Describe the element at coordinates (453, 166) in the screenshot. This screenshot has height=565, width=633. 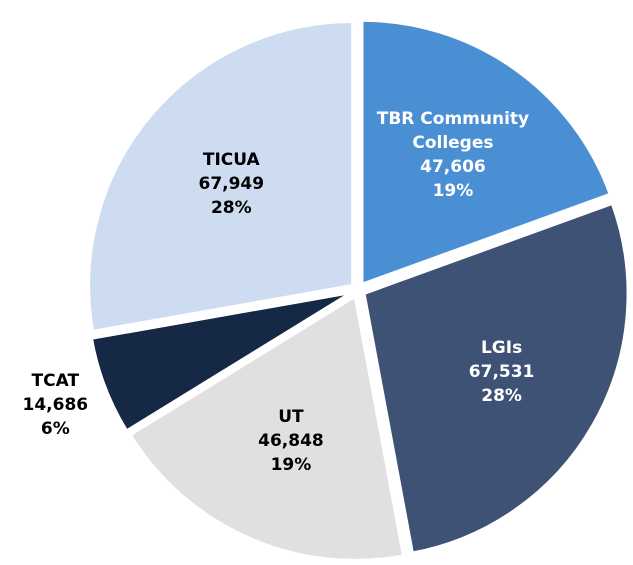
I see `value-label: 47,606` at that location.